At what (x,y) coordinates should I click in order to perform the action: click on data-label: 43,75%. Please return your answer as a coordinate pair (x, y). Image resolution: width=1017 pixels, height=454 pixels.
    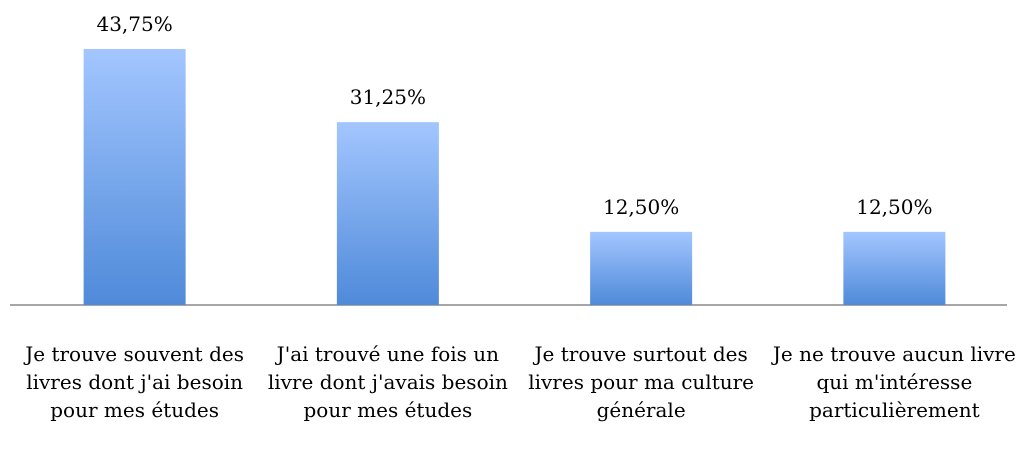
    Looking at the image, I should click on (134, 24).